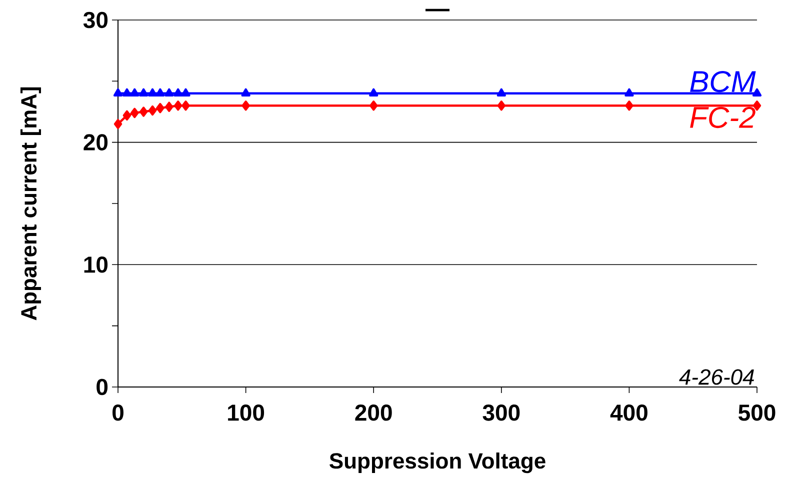 The image size is (788, 484). I want to click on x-tick-label: 500, so click(757, 412).